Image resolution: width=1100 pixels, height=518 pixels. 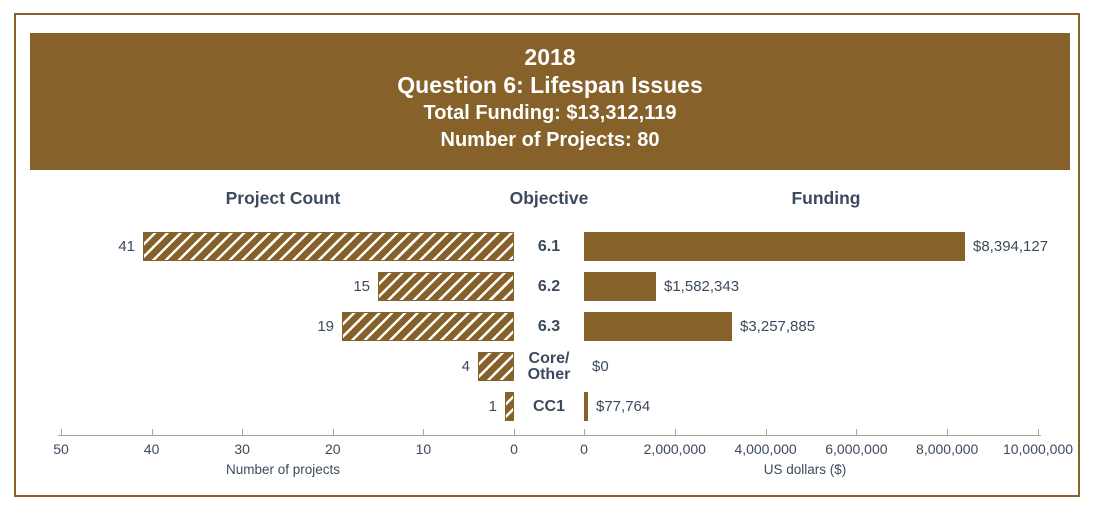 I want to click on header-number-of-projects: Number of Projects: 80, so click(x=550, y=140).